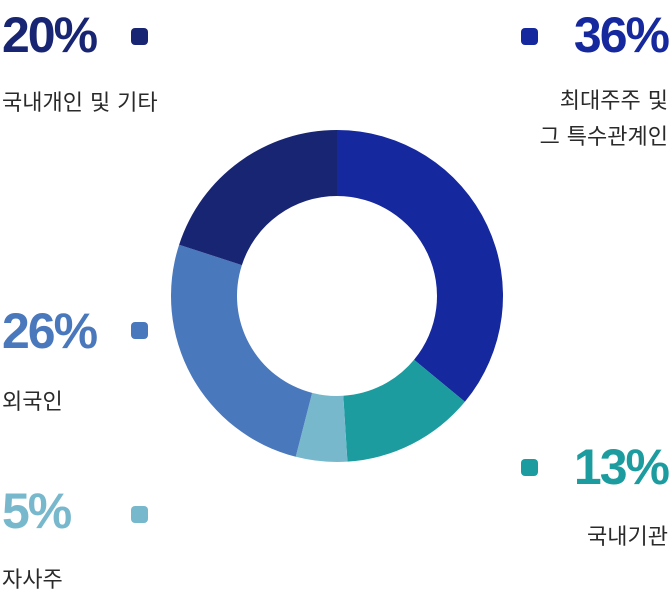 The width and height of the screenshot is (670, 600). Describe the element at coordinates (603, 137) in the screenshot. I see `slice-label-major-shareholder-line2: 그 특수관계인` at that location.